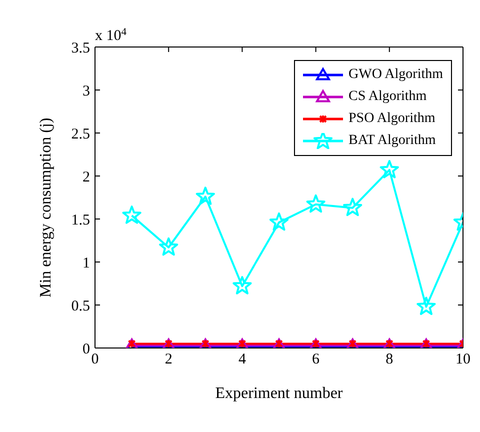 The image size is (480, 432). What do you see at coordinates (86, 263) in the screenshot?
I see `y-tick-label: 1` at bounding box center [86, 263].